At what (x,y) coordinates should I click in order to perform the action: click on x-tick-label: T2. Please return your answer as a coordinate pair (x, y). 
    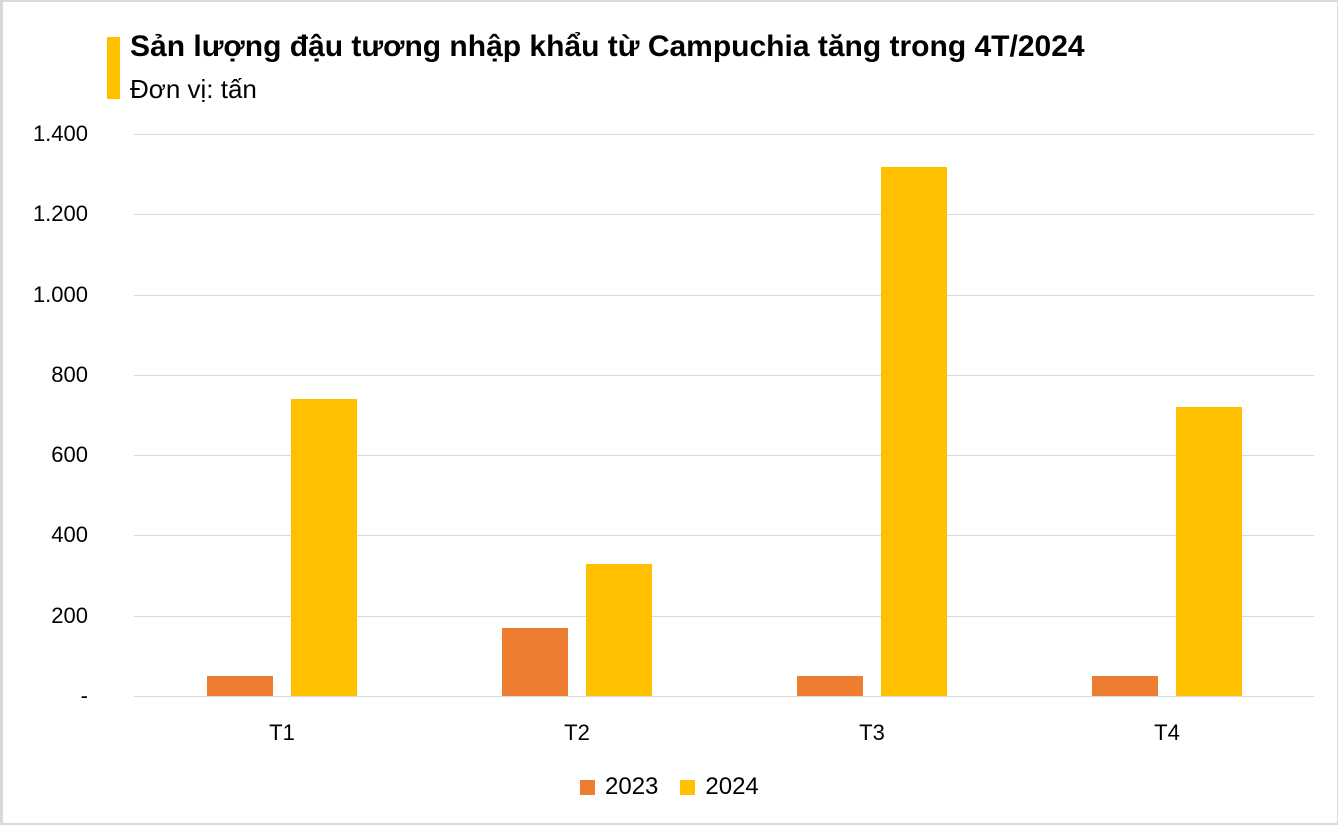
    Looking at the image, I should click on (577, 732).